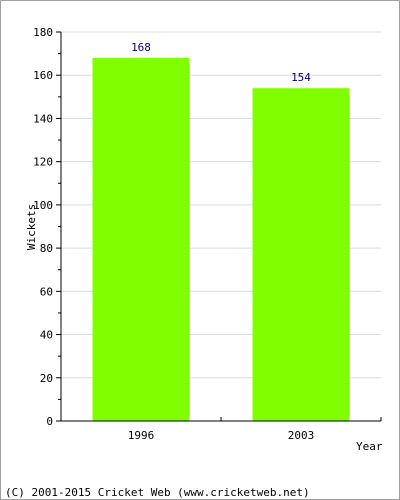 Image resolution: width=400 pixels, height=500 pixels. What do you see at coordinates (141, 47) in the screenshot?
I see `data-label: 168` at bounding box center [141, 47].